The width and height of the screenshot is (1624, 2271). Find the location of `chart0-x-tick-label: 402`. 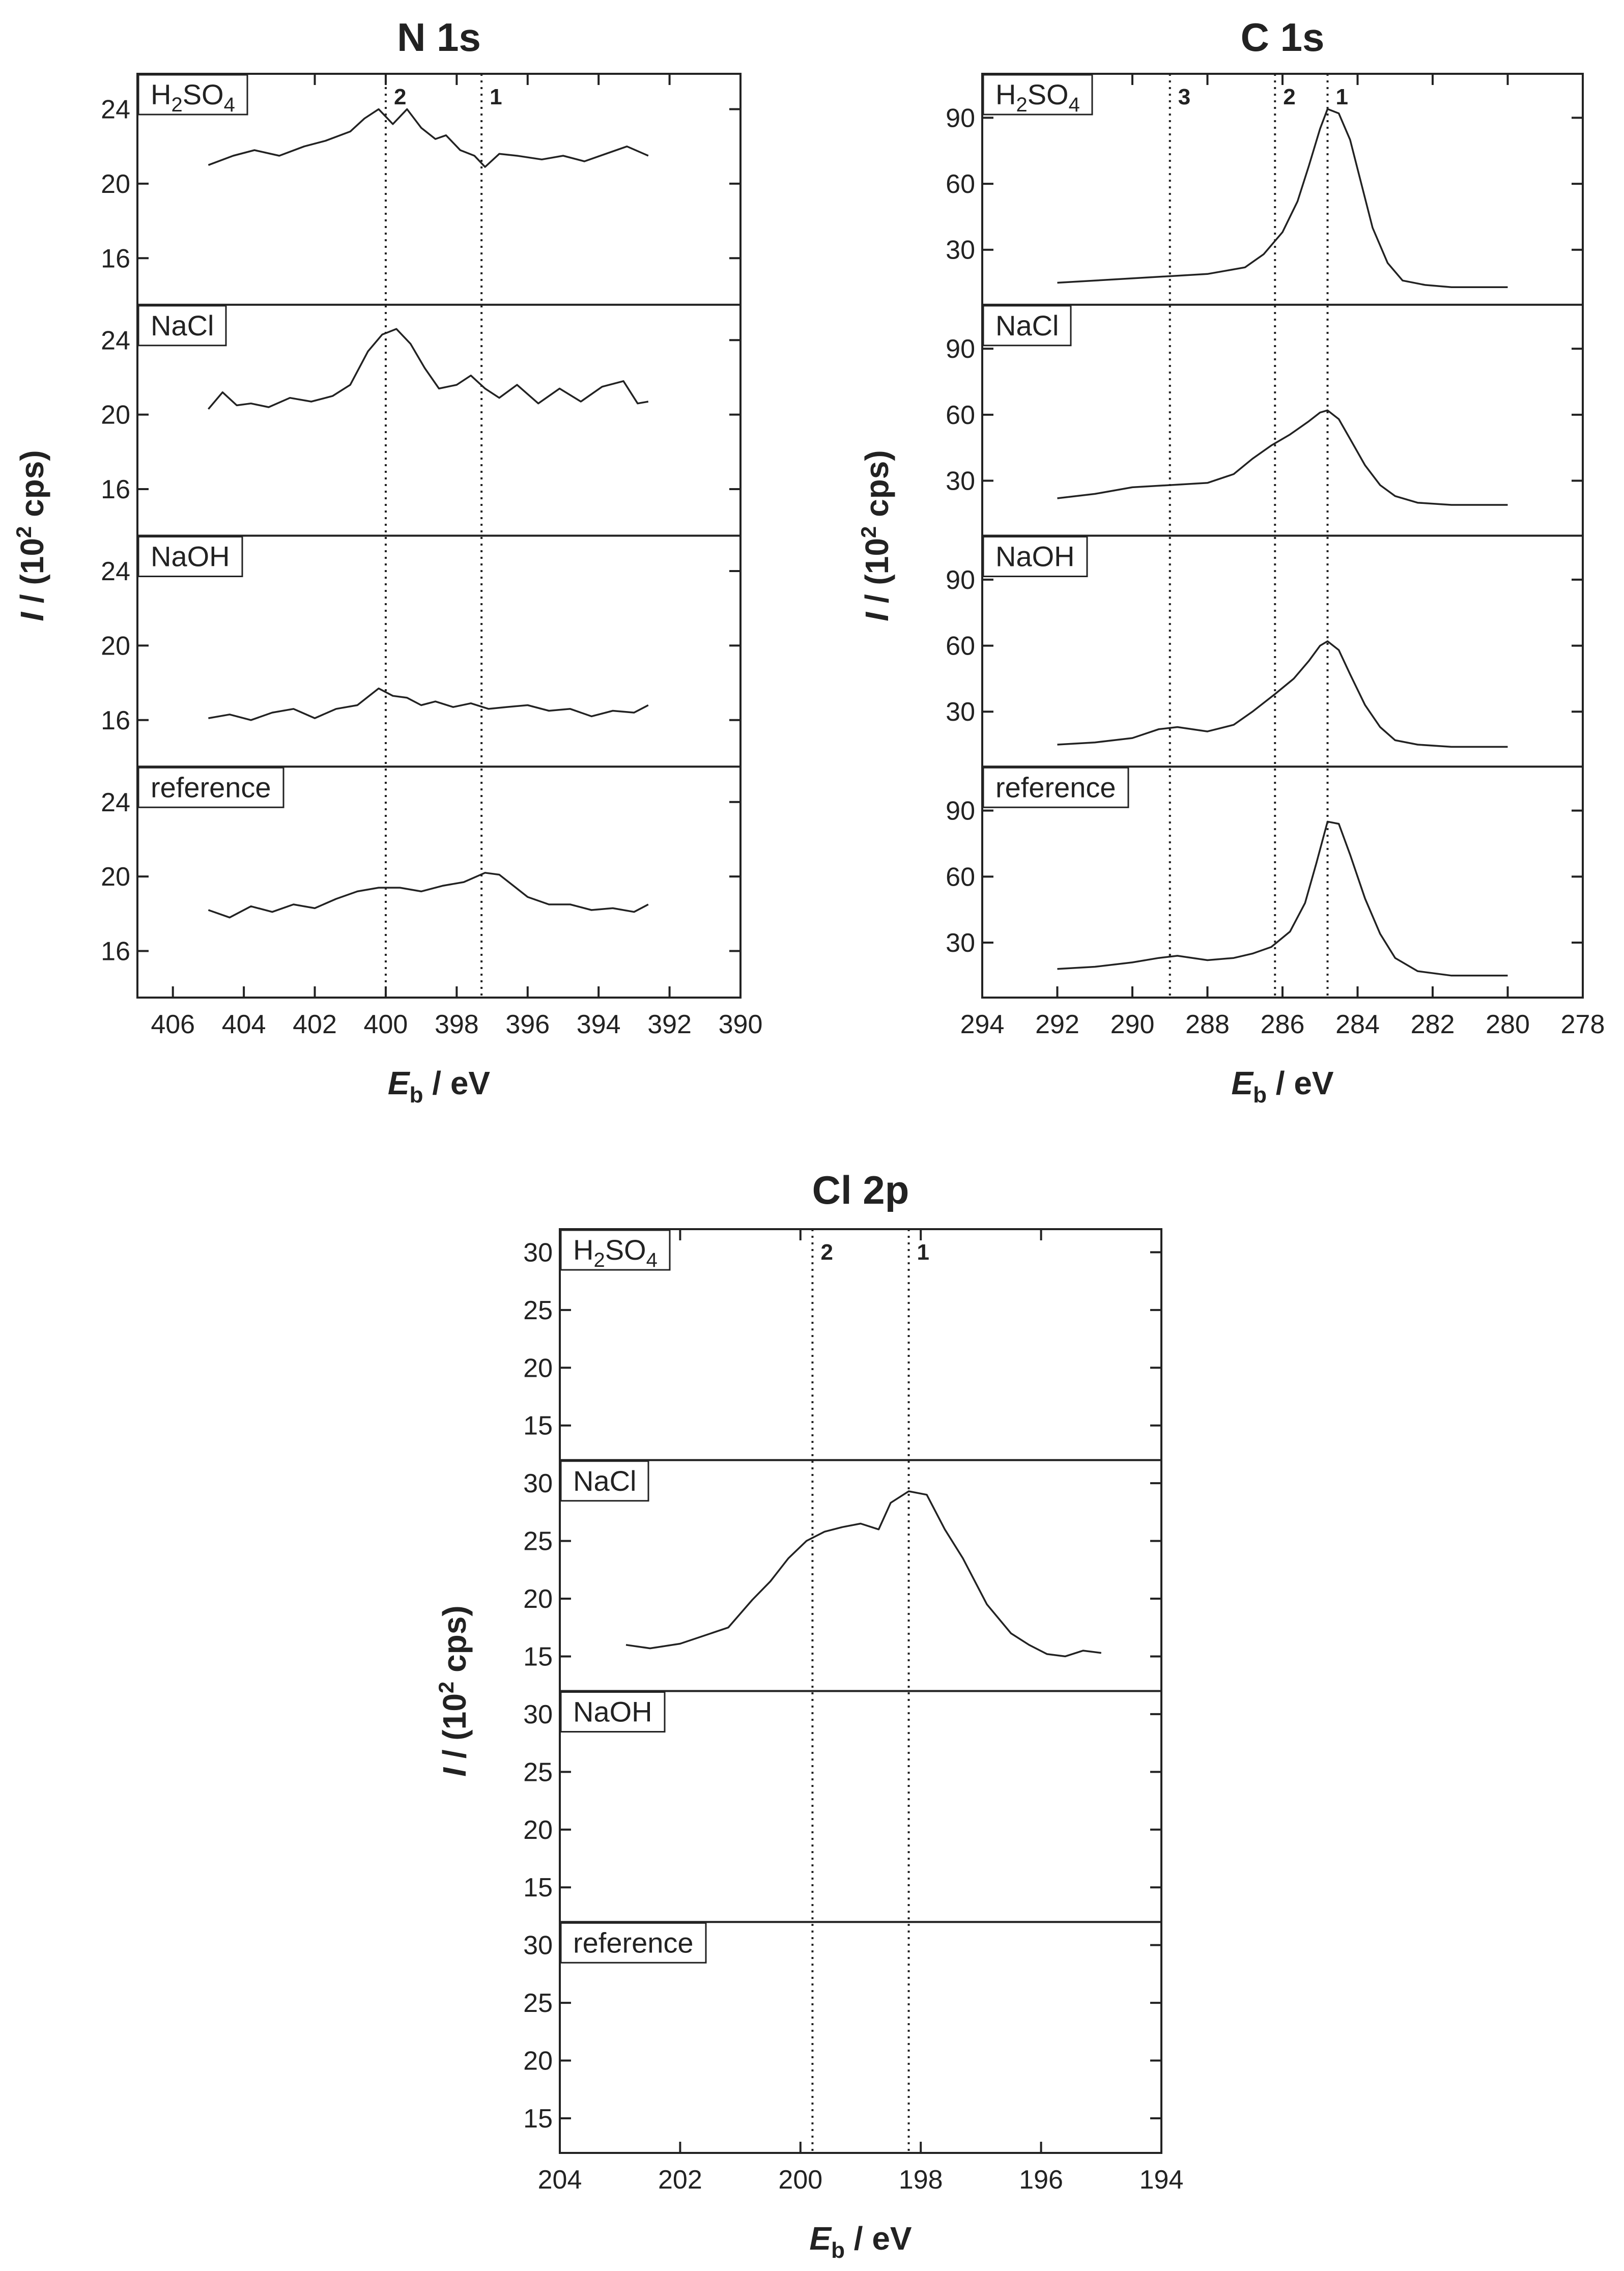

chart0-x-tick-label: 402 is located at coordinates (315, 1024).